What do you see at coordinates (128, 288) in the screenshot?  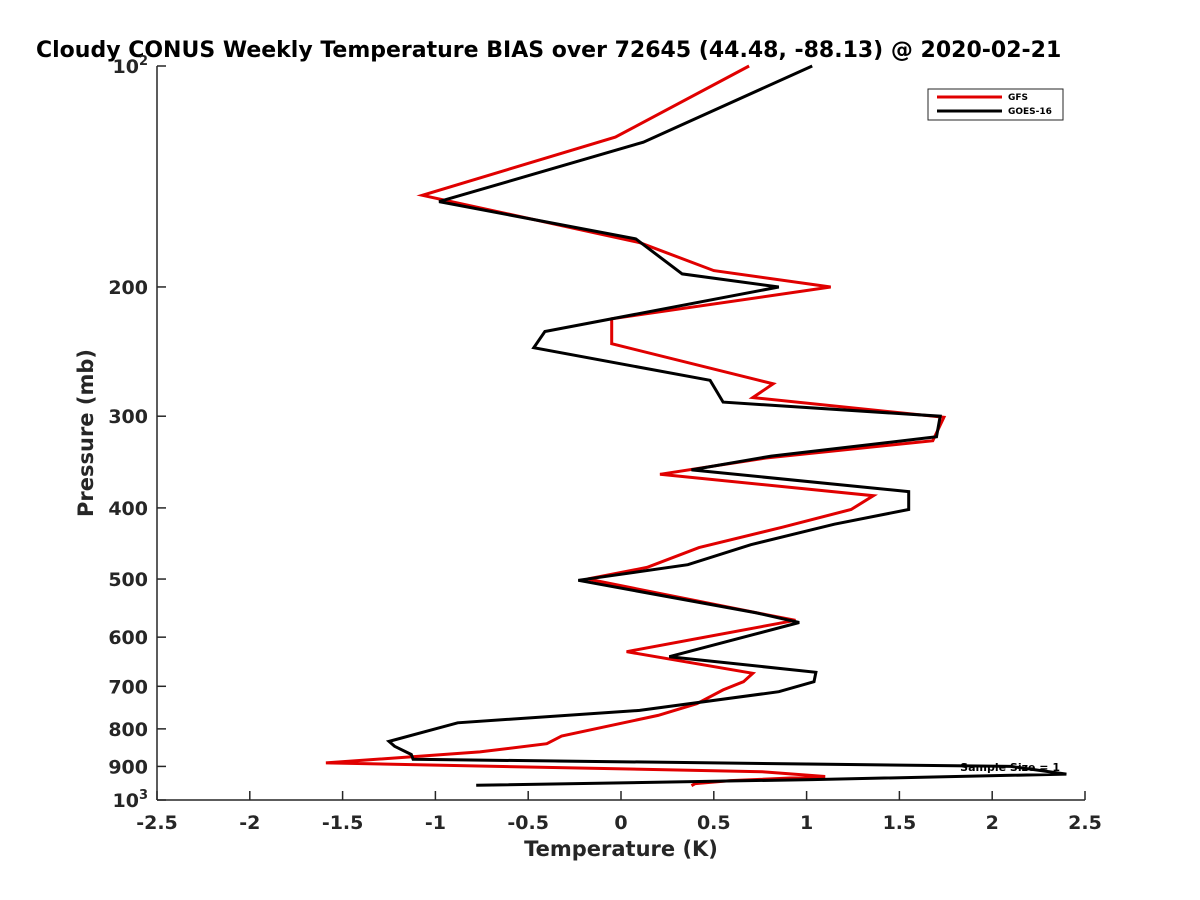 I see `y-tick-label: 200` at bounding box center [128, 288].